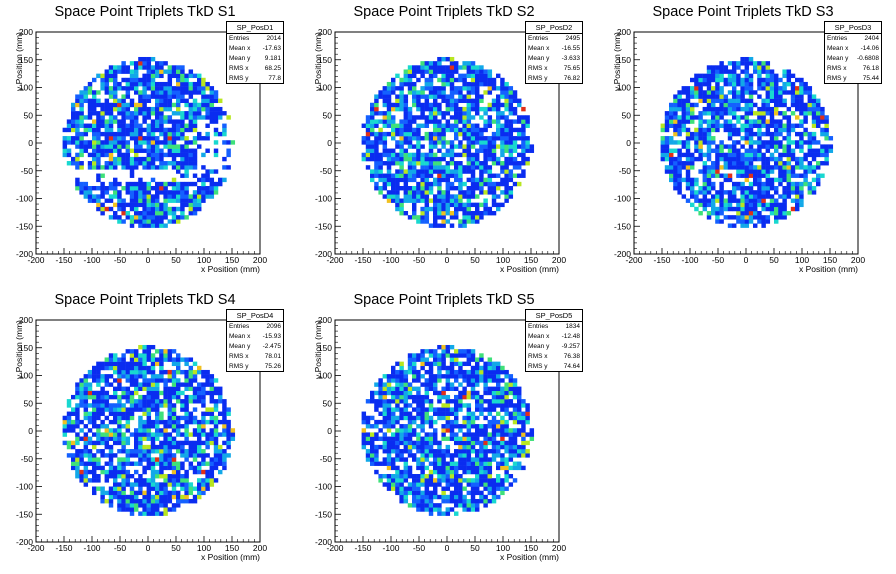  What do you see at coordinates (853, 49) in the screenshot?
I see `stats-row-mean-x: Mean x -14.06` at bounding box center [853, 49].